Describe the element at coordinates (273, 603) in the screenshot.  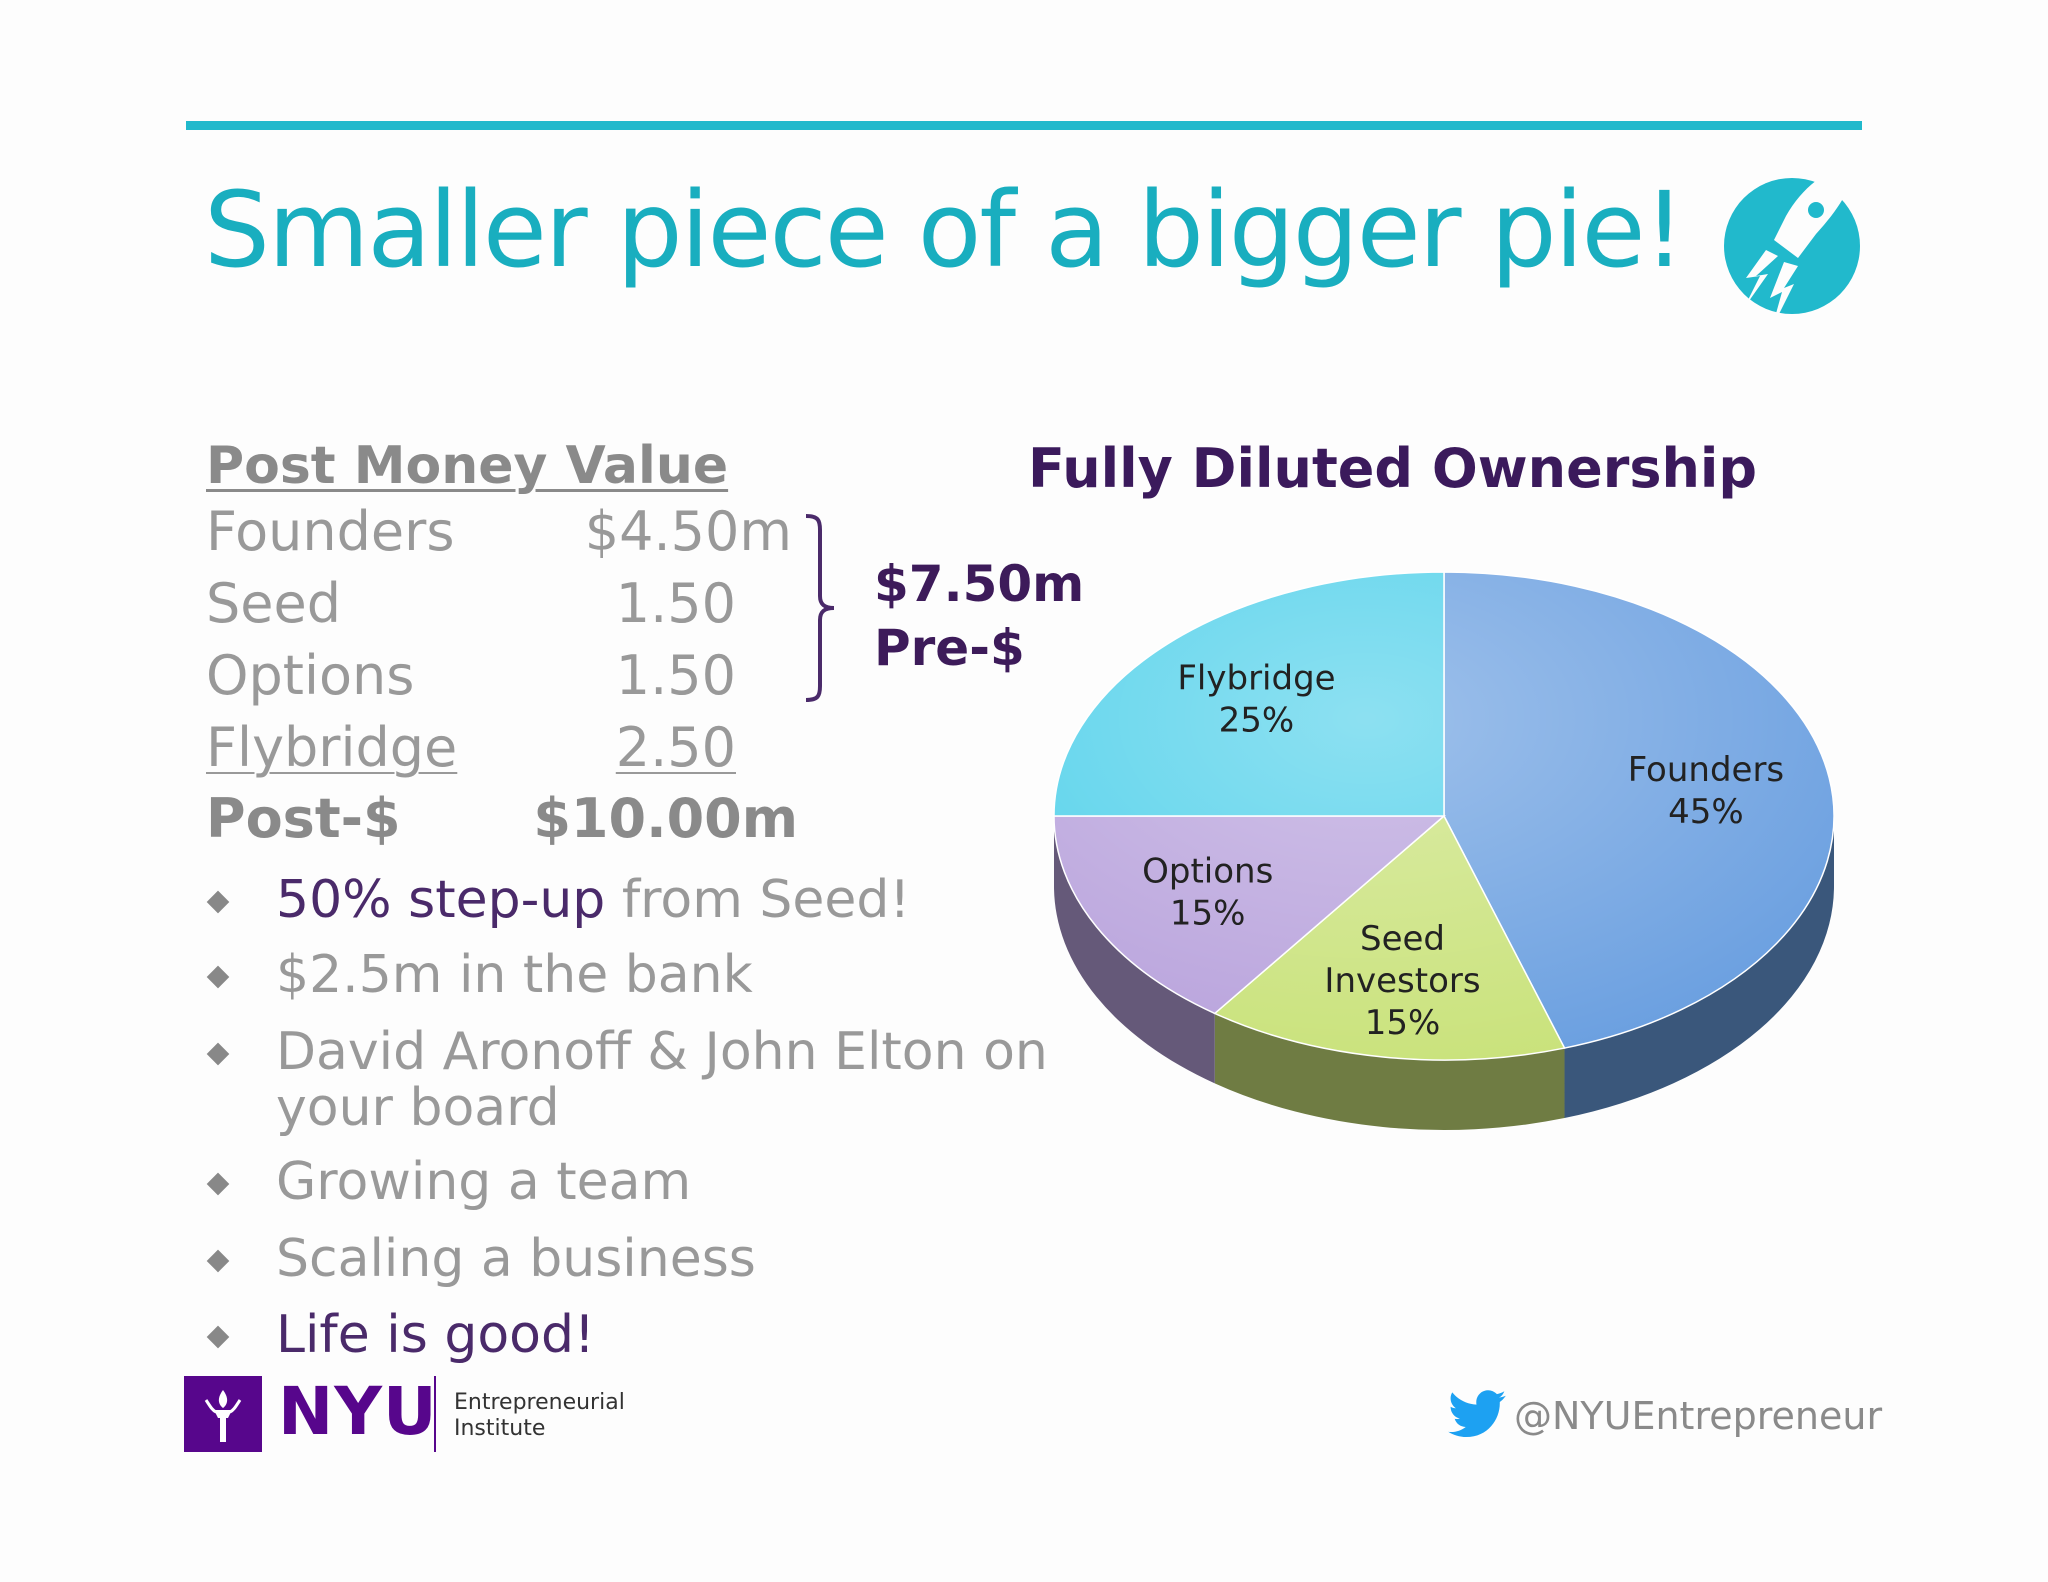
I see `row-label: Seed` at that location.